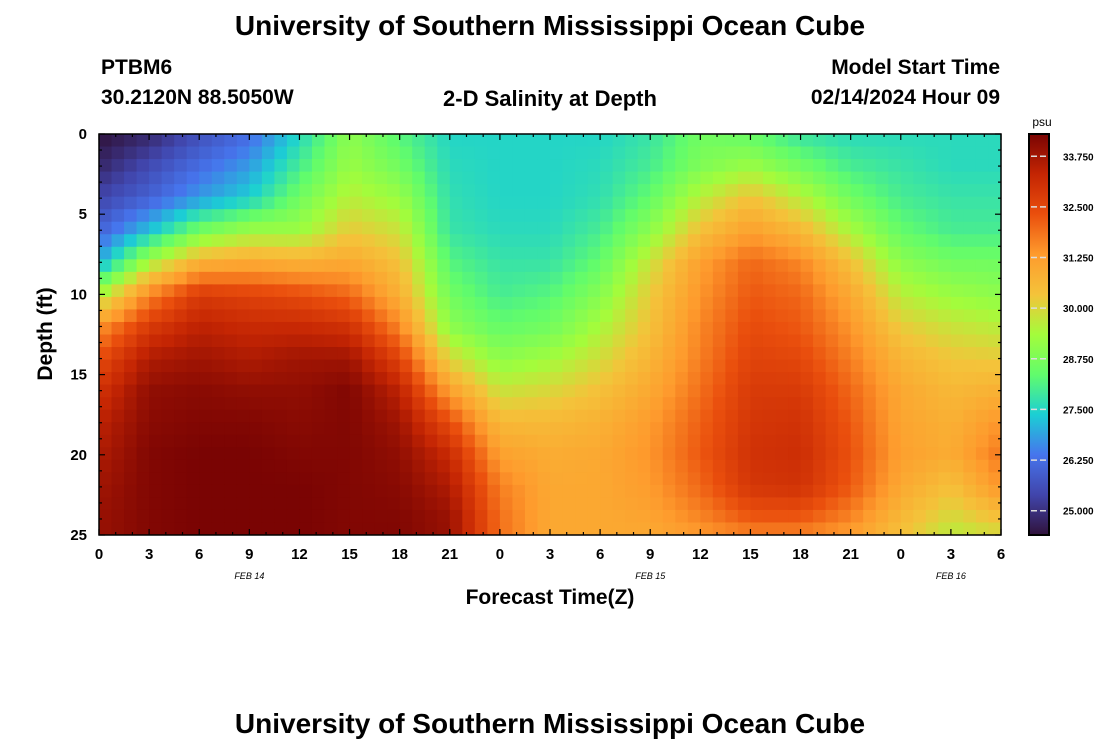 This screenshot has height=750, width=1100. What do you see at coordinates (1078, 461) in the screenshot?
I see `colorbar-tick-label: 26.250` at bounding box center [1078, 461].